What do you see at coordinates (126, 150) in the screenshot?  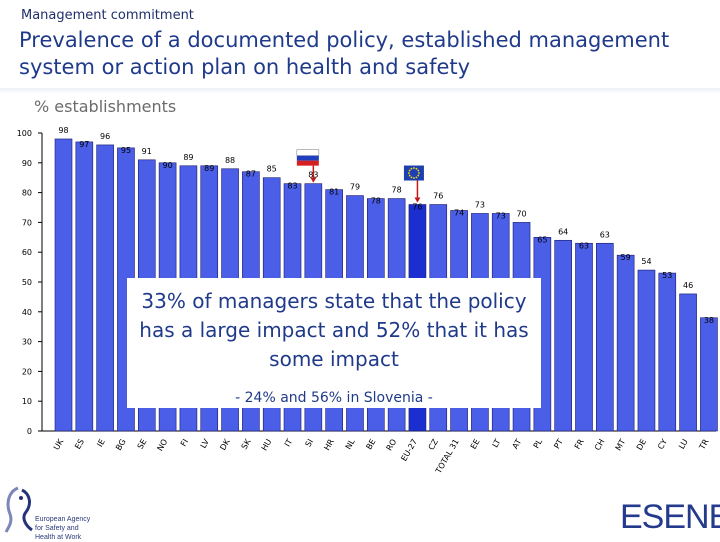 I see `data-label: 95` at bounding box center [126, 150].